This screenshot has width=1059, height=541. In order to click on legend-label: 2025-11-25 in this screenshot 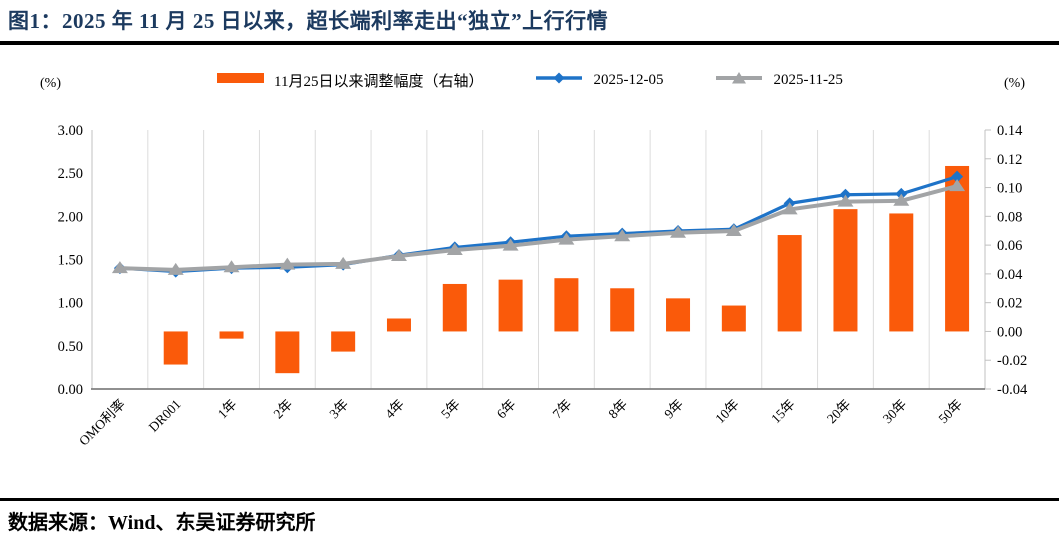, I will do `click(808, 80)`.